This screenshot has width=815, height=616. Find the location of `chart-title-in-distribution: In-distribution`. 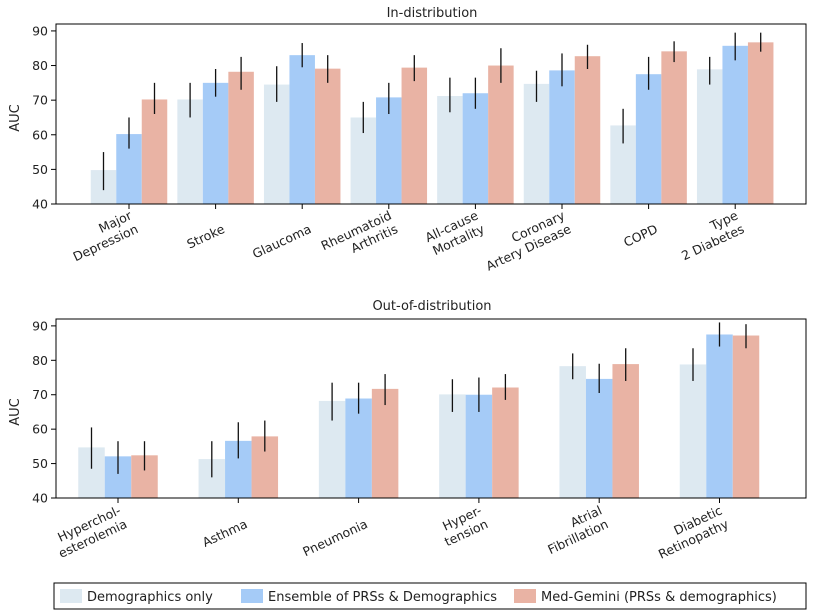

chart-title-in-distribution: In-distribution is located at coordinates (432, 13).